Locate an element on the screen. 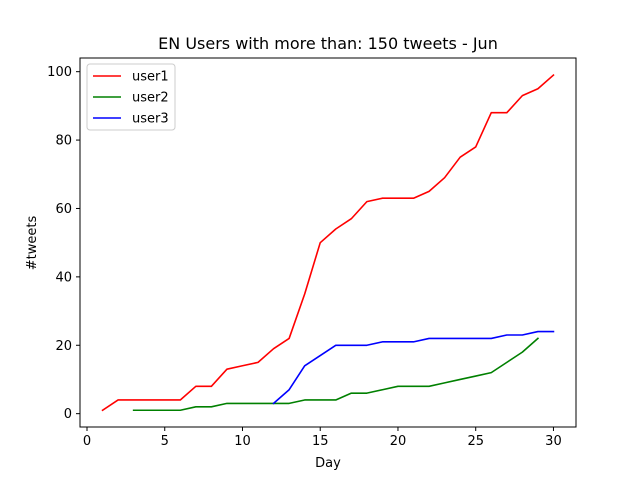 The height and width of the screenshot is (480, 640). legend-box is located at coordinates (131, 97).